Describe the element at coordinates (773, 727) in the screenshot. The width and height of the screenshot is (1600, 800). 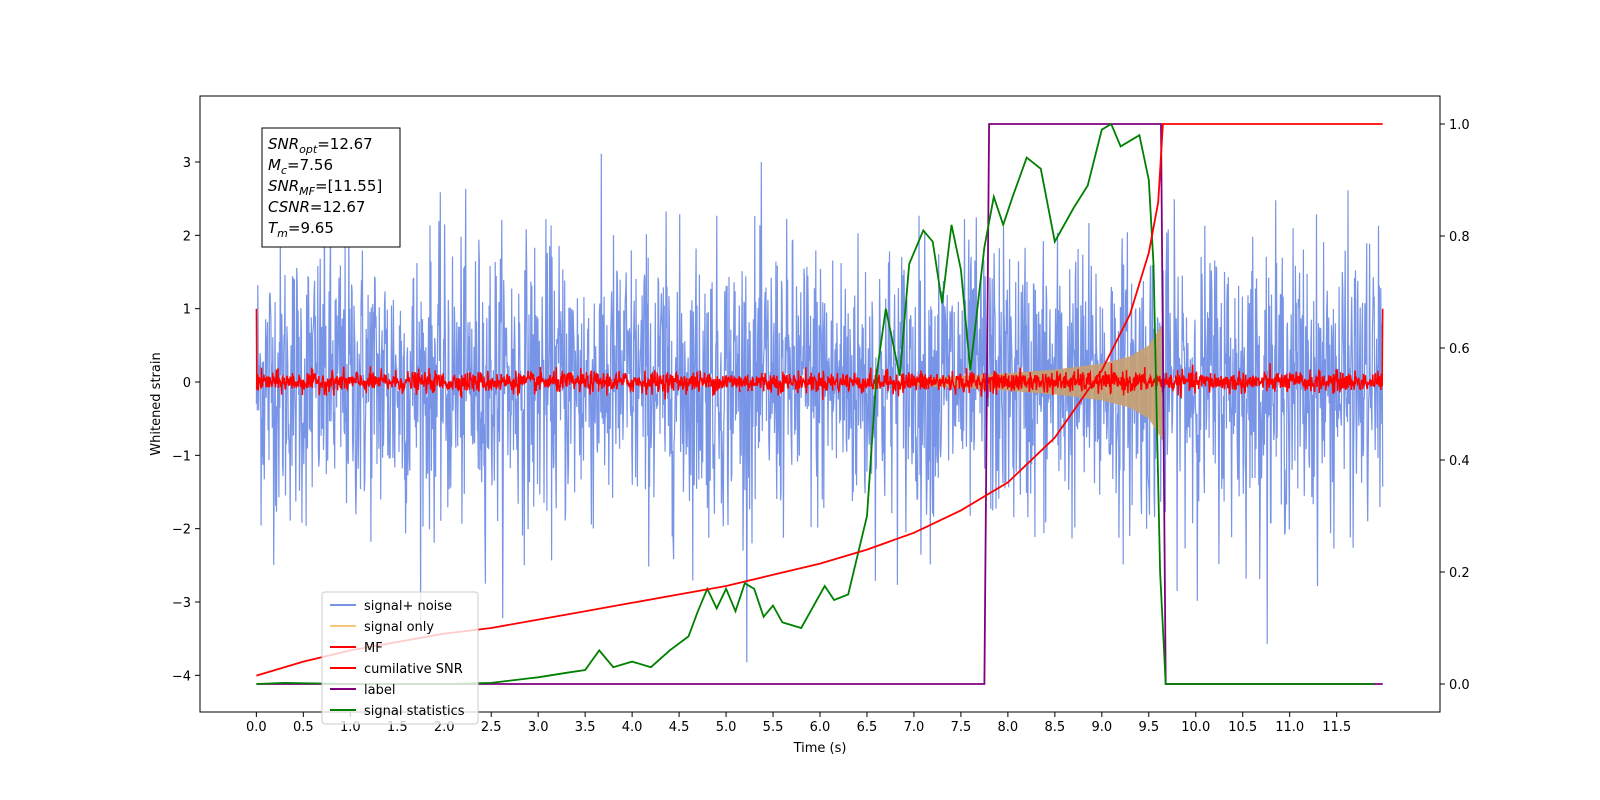
I see `x-tick-label: 5.5` at that location.